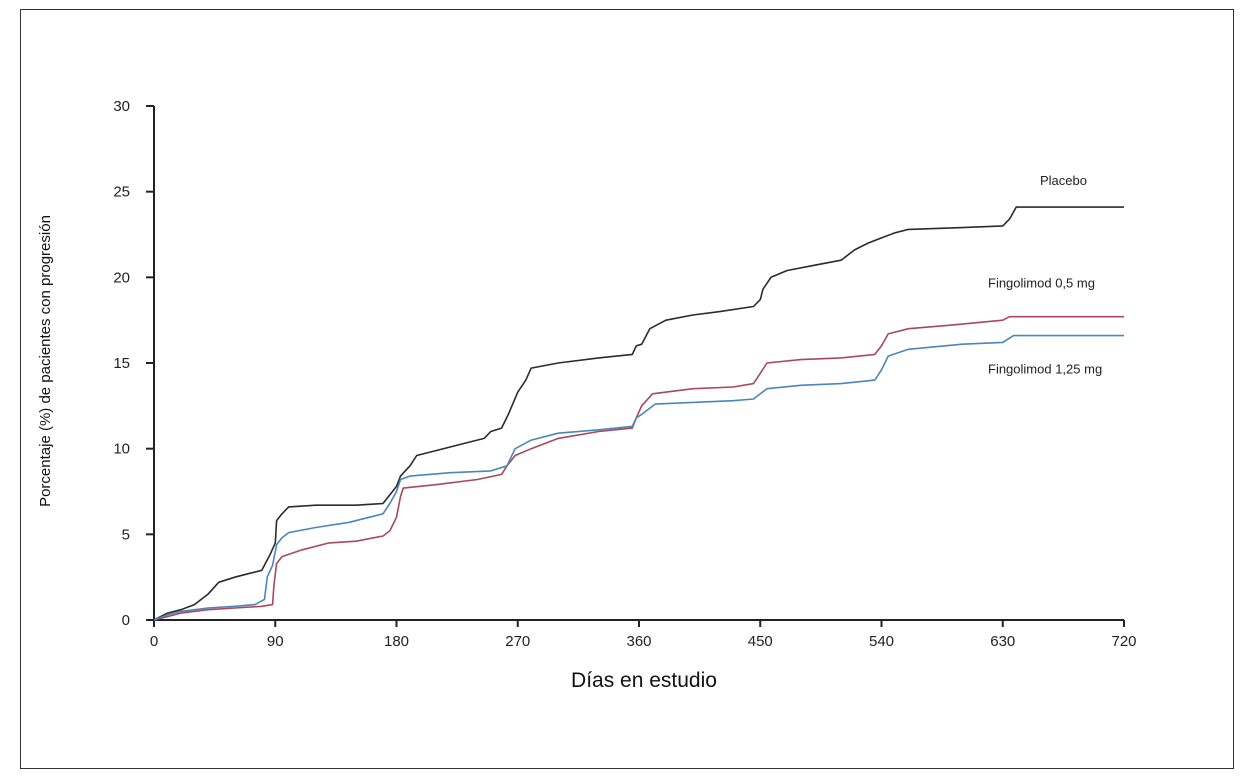 This screenshot has height=778, width=1254. Describe the element at coordinates (1002, 641) in the screenshot. I see `x-tick-label: 630` at that location.